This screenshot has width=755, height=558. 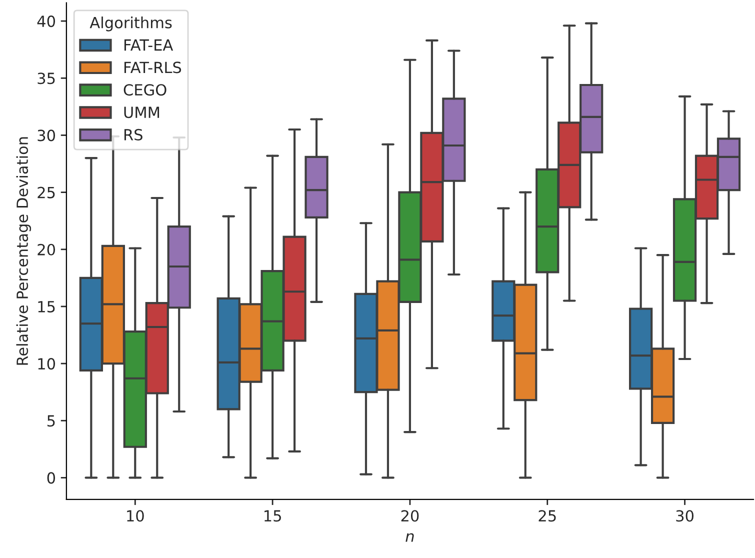 I want to click on legend-label: UMM, so click(x=142, y=112).